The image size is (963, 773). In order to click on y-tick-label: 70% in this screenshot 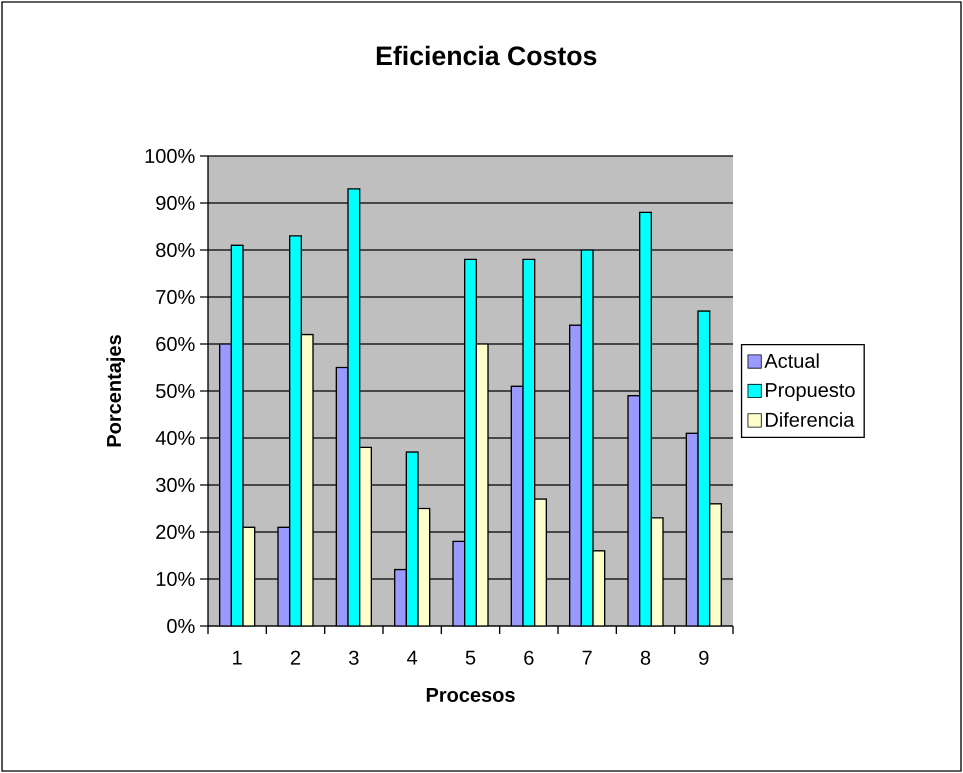, I will do `click(175, 297)`.